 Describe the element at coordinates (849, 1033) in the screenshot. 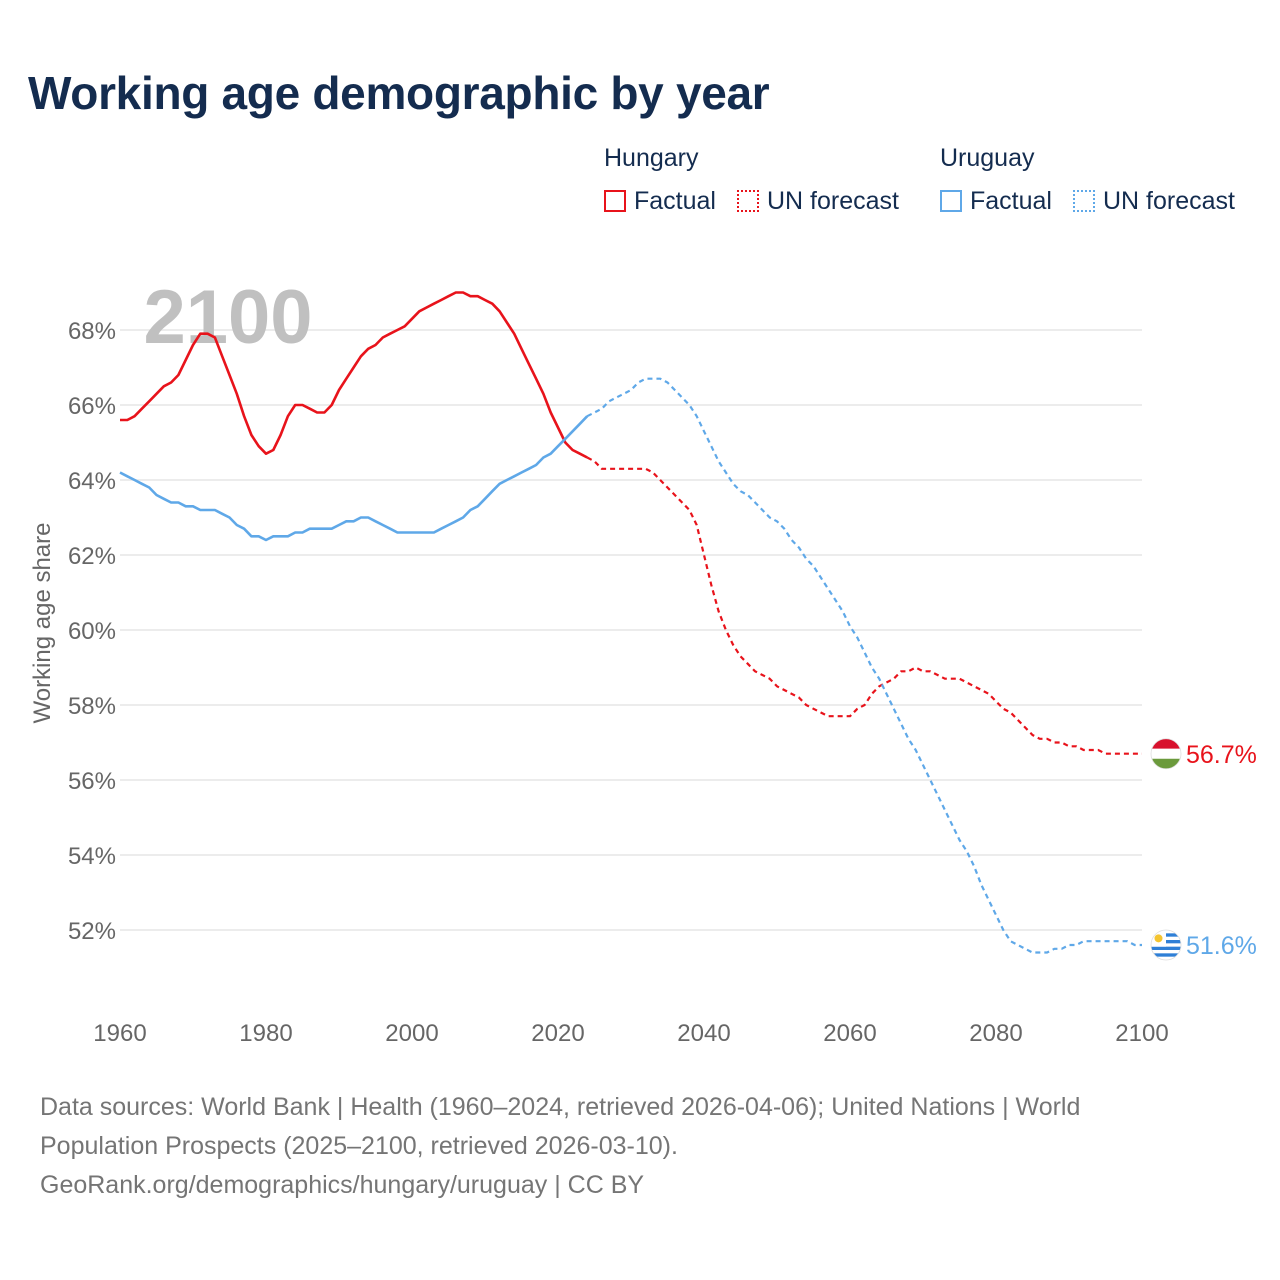

I see `x-tick-label: 2060` at that location.